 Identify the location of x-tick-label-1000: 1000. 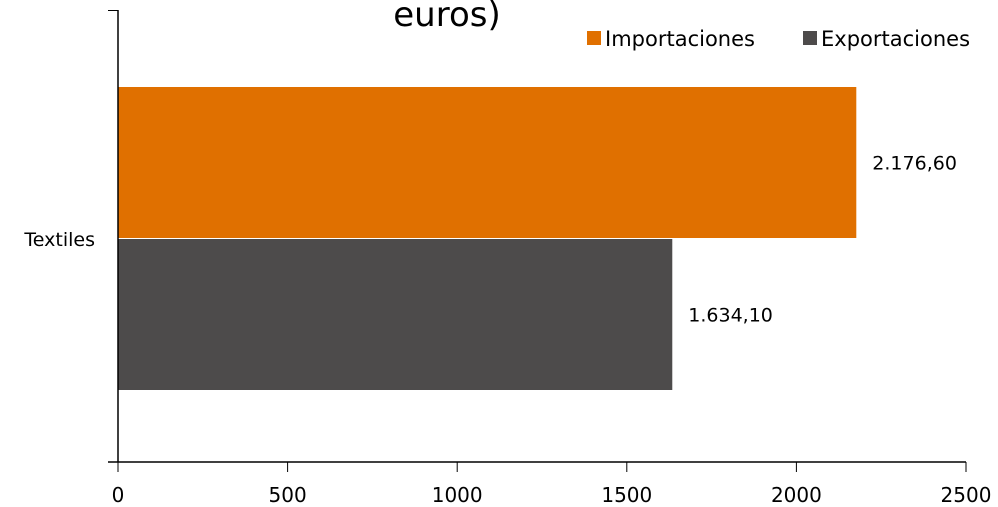
(457, 495).